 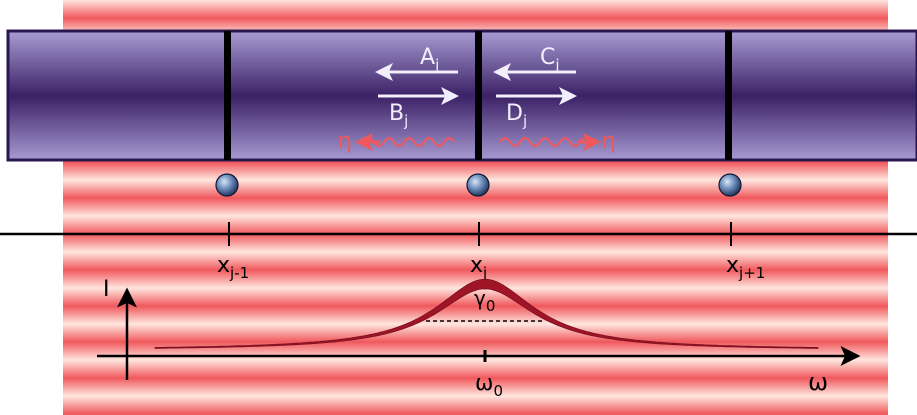 What do you see at coordinates (478, 95) in the screenshot?
I see `barrier-center` at bounding box center [478, 95].